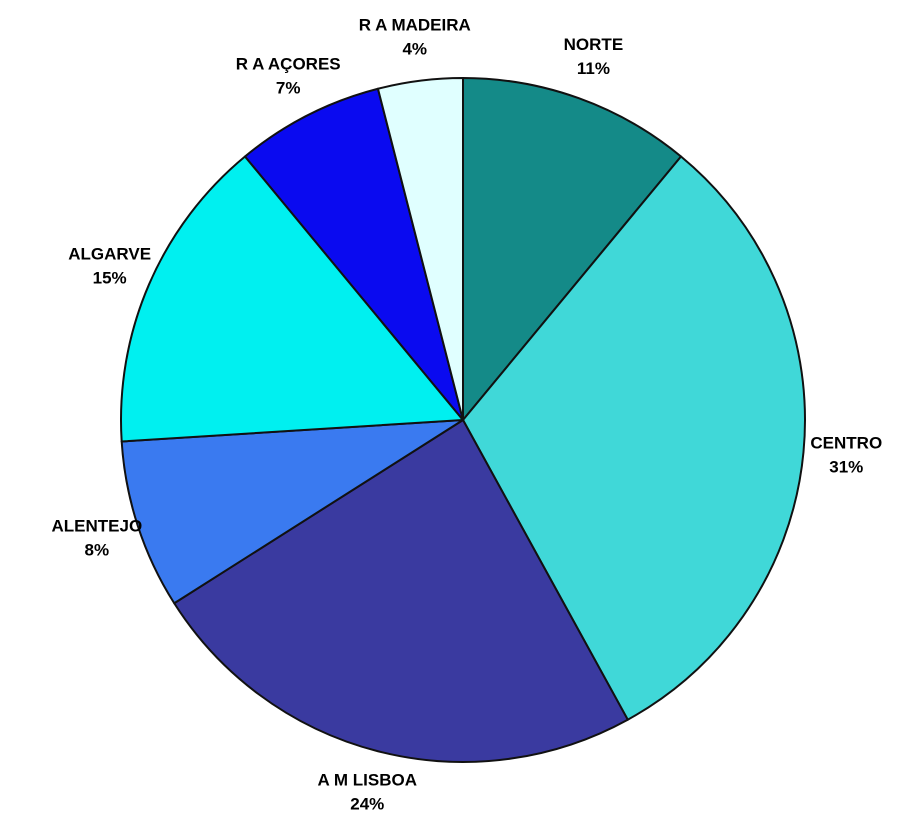  I want to click on slice-label: ALENTEJO, so click(96, 525).